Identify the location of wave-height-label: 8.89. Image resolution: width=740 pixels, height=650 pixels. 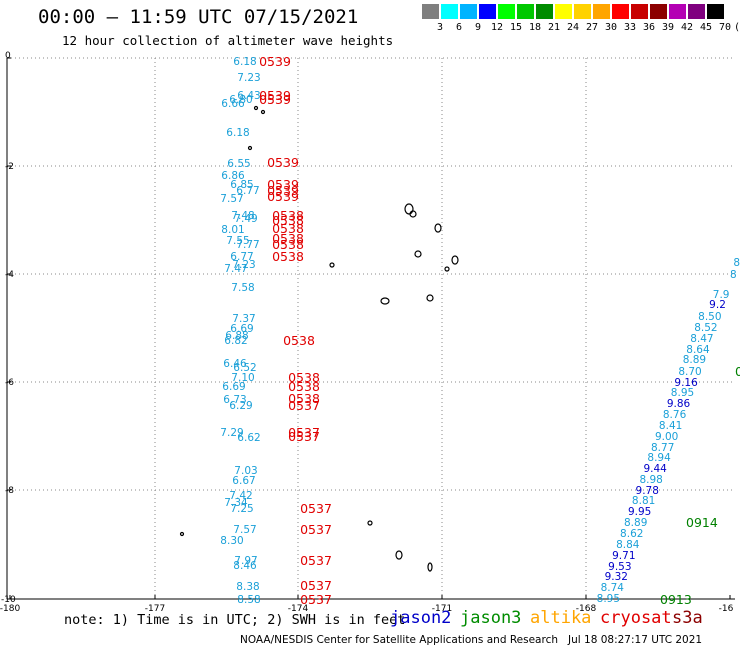
(694, 360).